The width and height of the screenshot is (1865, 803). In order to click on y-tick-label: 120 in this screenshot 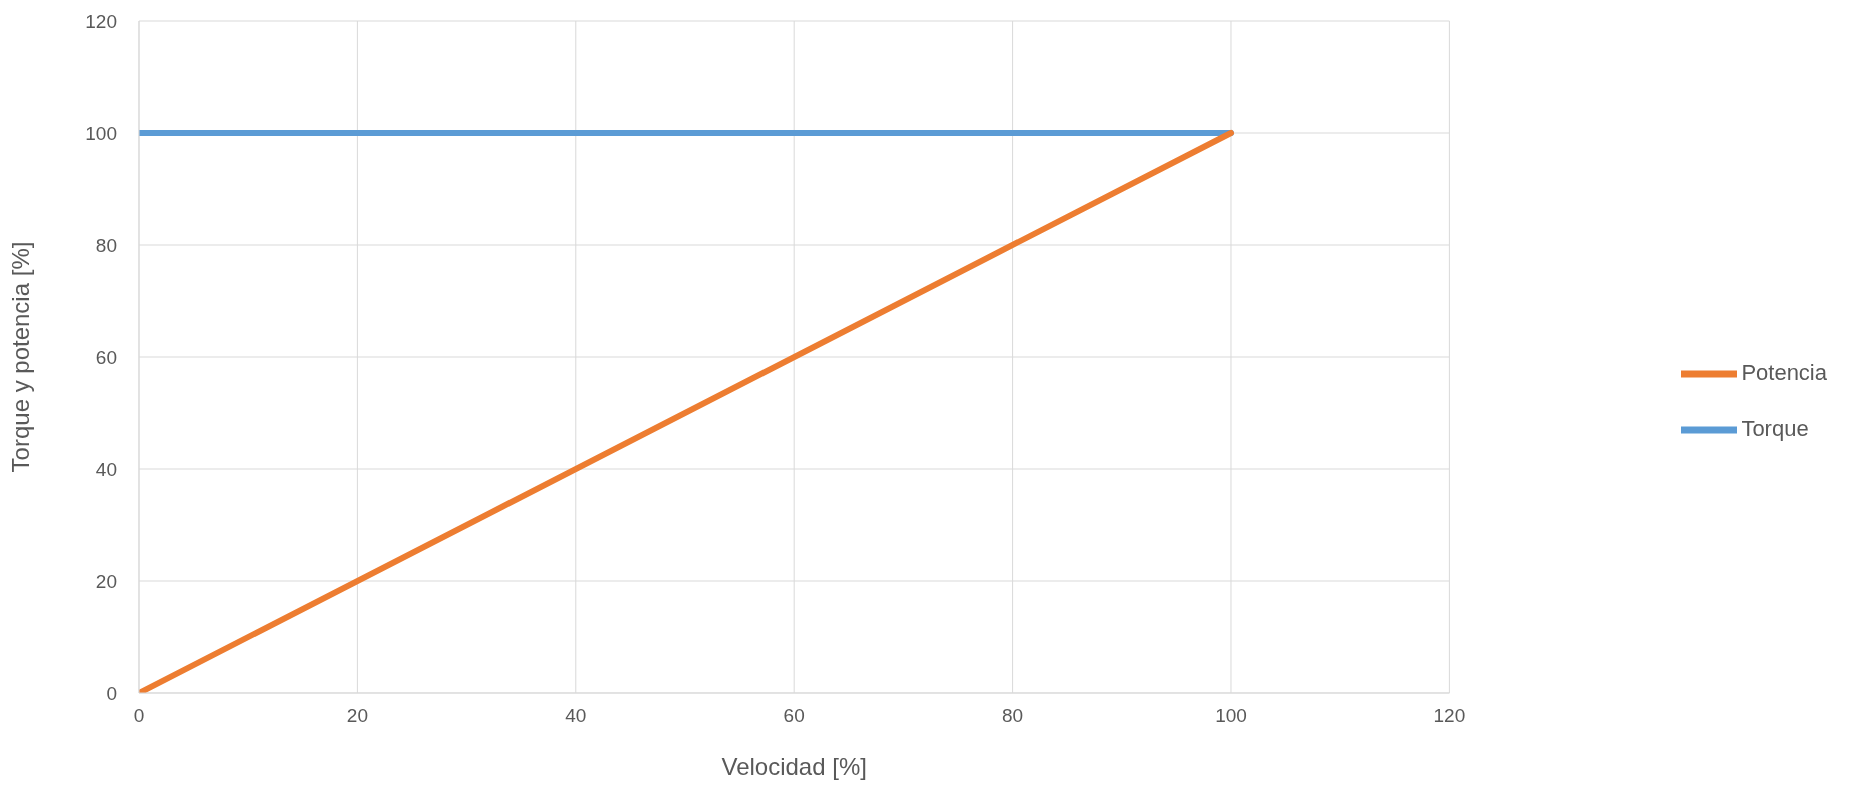, I will do `click(101, 21)`.